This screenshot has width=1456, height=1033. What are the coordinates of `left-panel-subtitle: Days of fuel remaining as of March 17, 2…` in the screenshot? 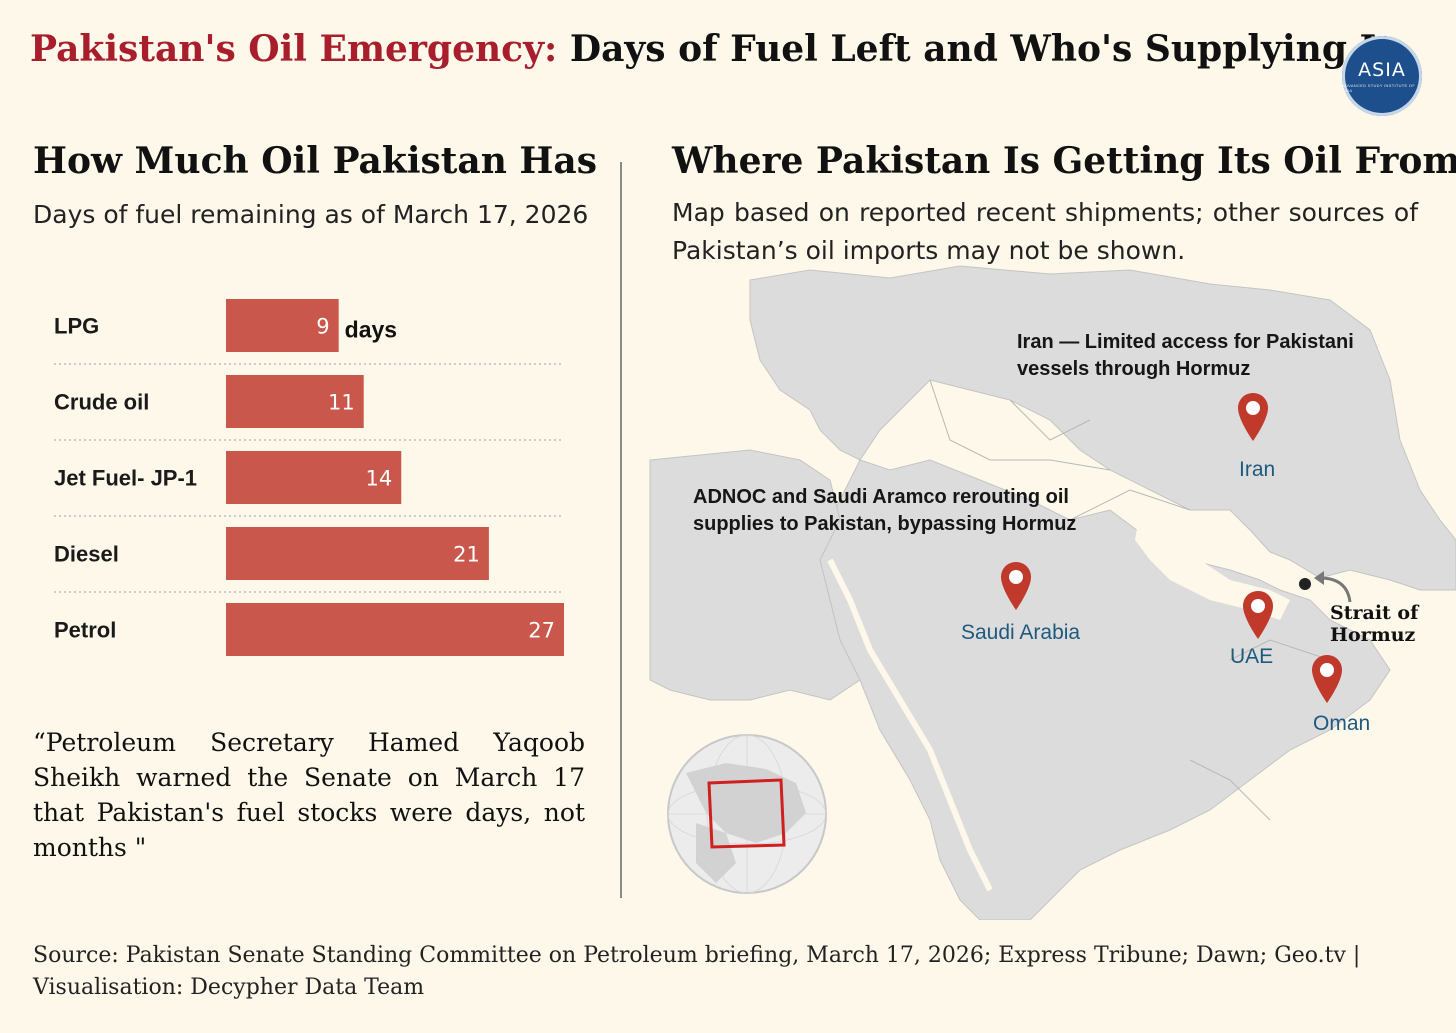 It's located at (311, 214).